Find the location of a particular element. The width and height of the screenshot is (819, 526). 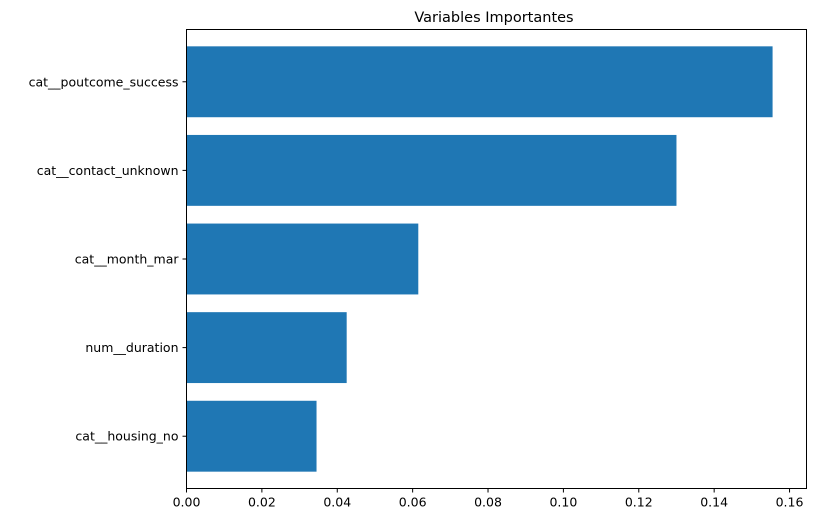

bar-cat__month_mar is located at coordinates (302, 259).